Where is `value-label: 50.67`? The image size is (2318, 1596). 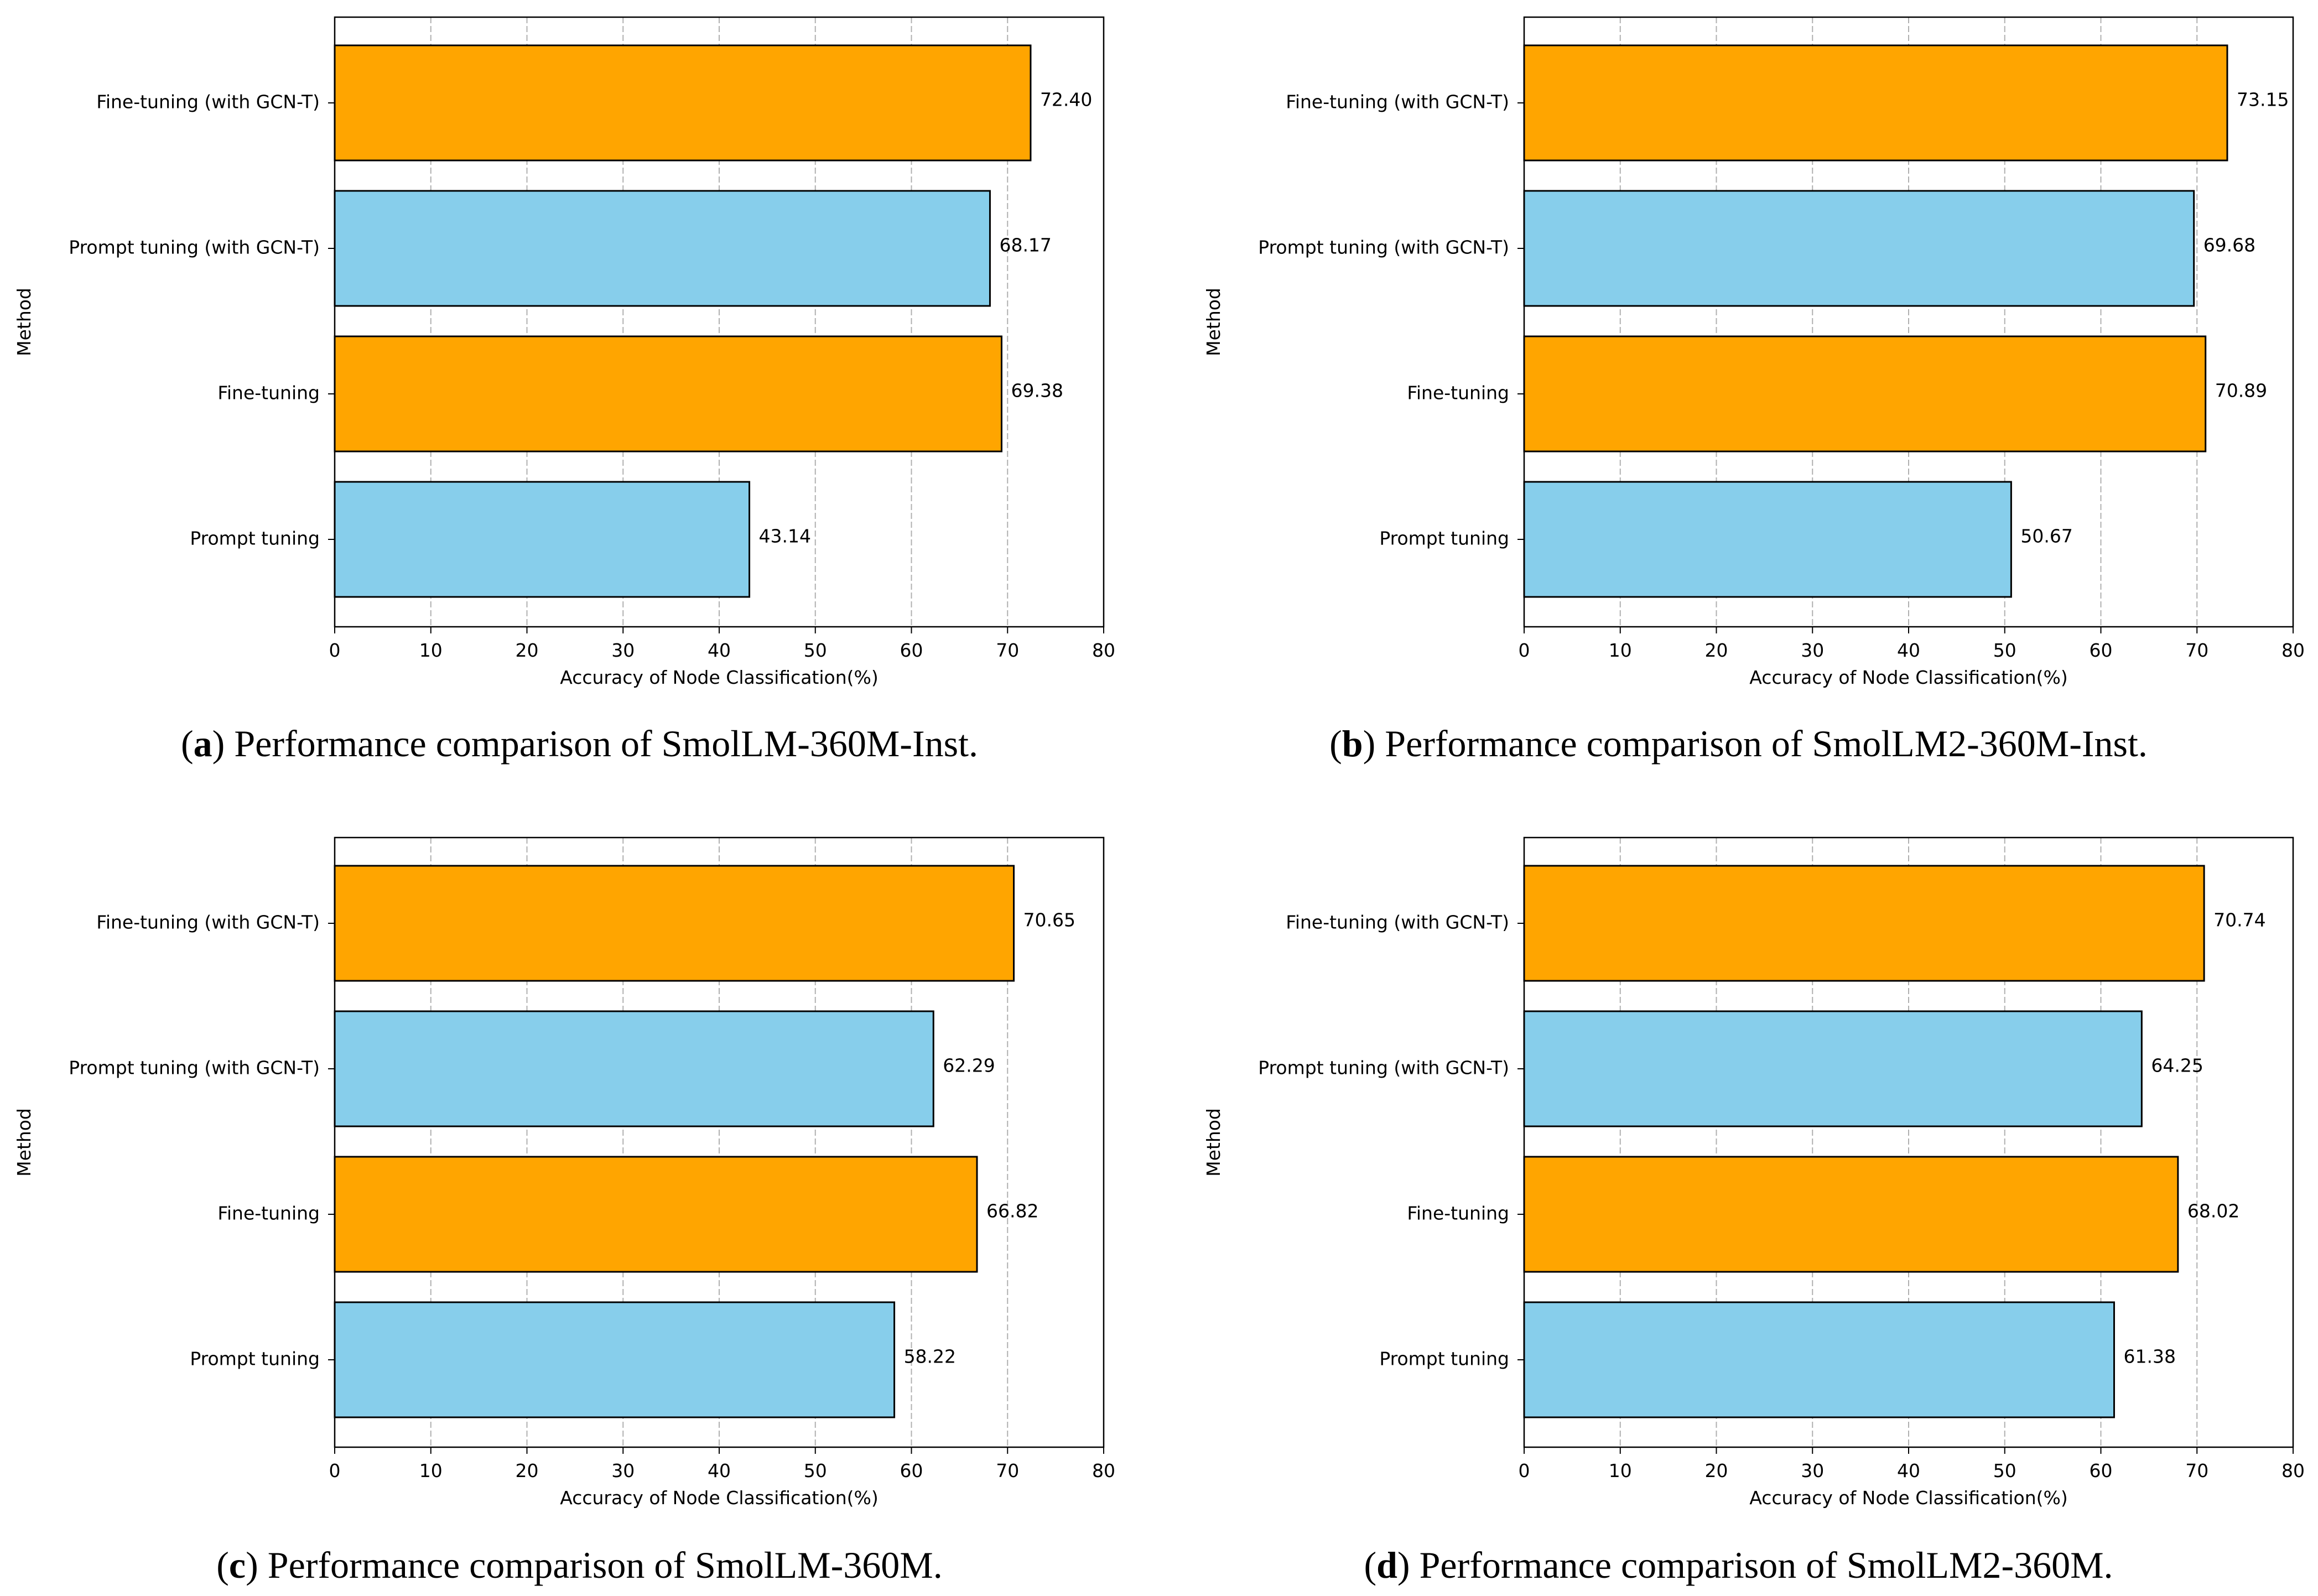 value-label: 50.67 is located at coordinates (2046, 537).